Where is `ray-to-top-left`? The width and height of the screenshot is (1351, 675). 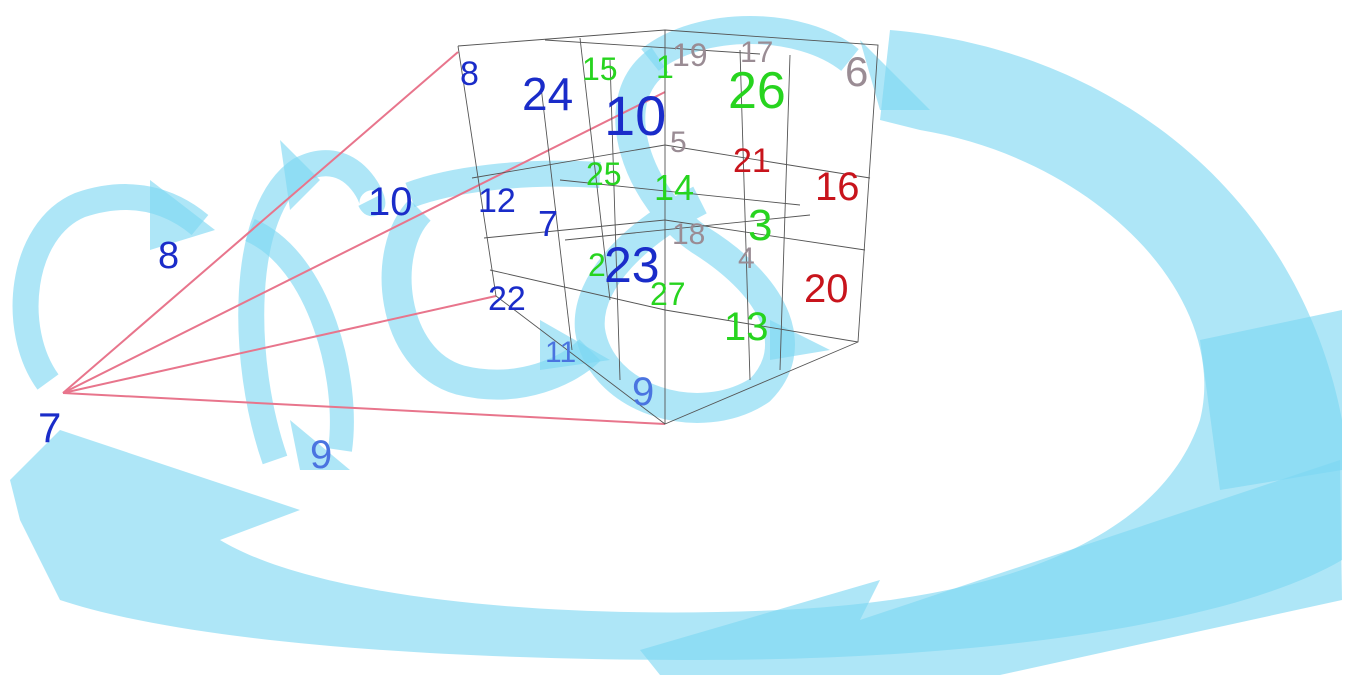
ray-to-top-left is located at coordinates (260, 222).